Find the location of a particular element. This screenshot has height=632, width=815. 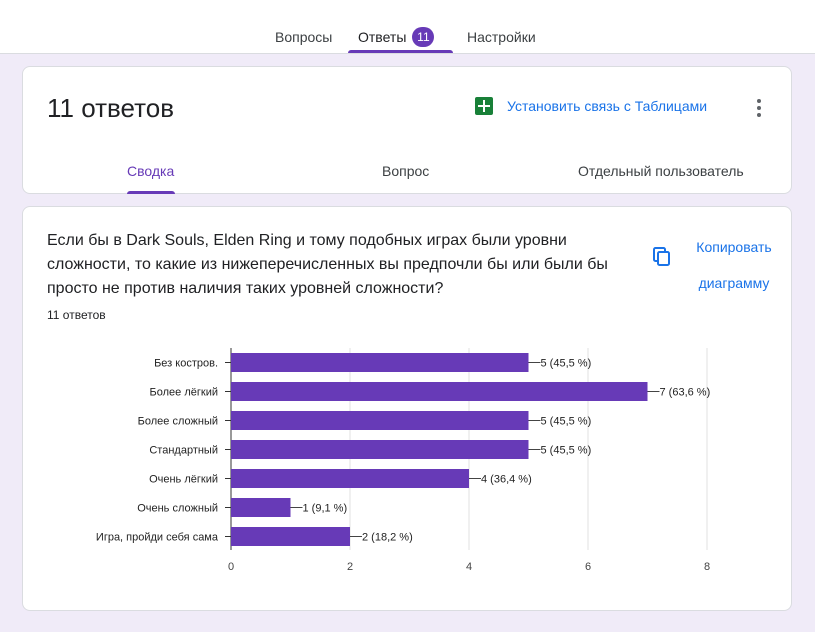

active-tab-indicator is located at coordinates (400, 51).